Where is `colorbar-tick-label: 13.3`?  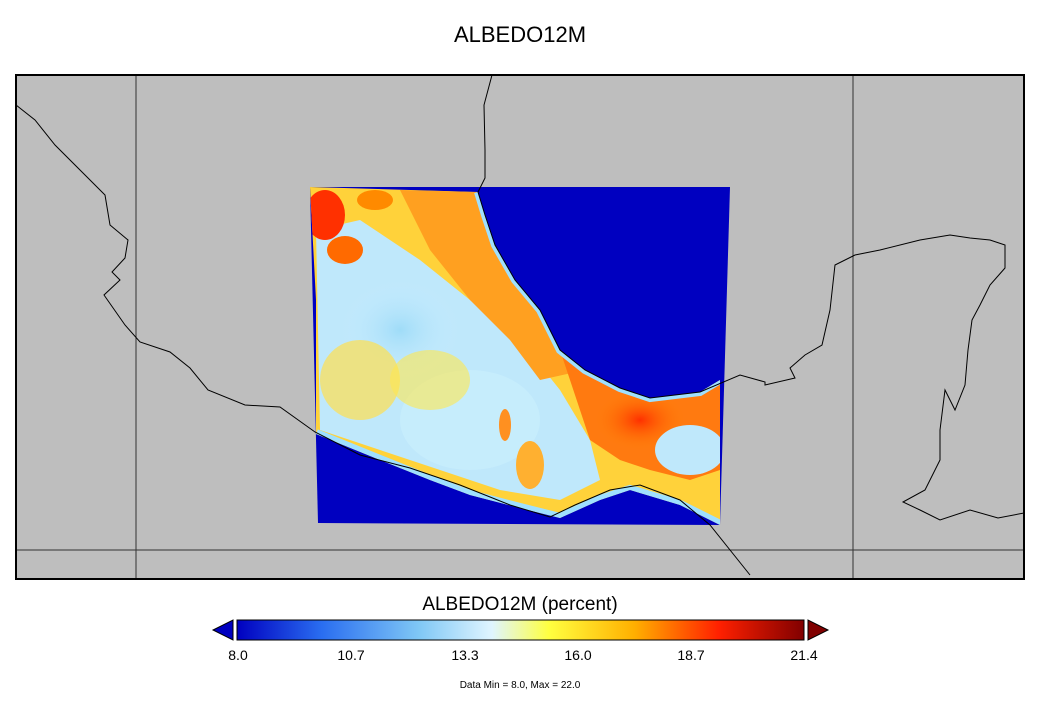
colorbar-tick-label: 13.3 is located at coordinates (465, 655).